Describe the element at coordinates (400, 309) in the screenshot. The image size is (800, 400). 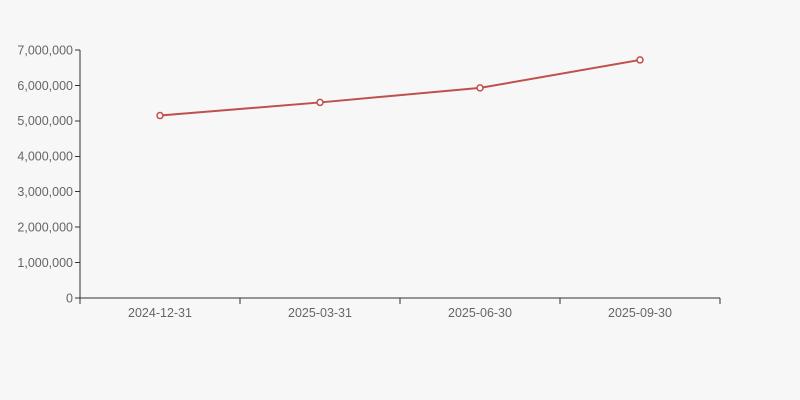
I see `x-axis-ticks: 2024-12-31 2025-03-31 2025-06-30 2025-09-30` at that location.